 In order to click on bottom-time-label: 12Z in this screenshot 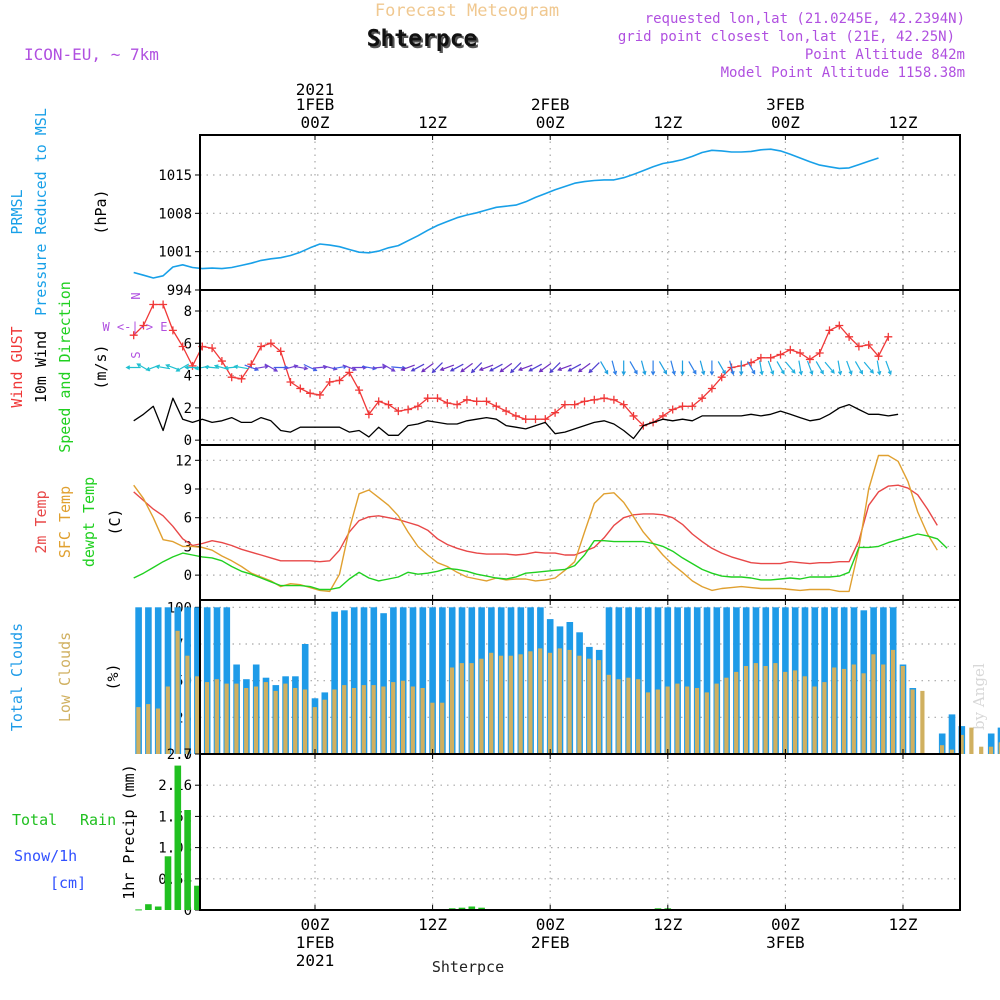, I will do `click(903, 924)`.